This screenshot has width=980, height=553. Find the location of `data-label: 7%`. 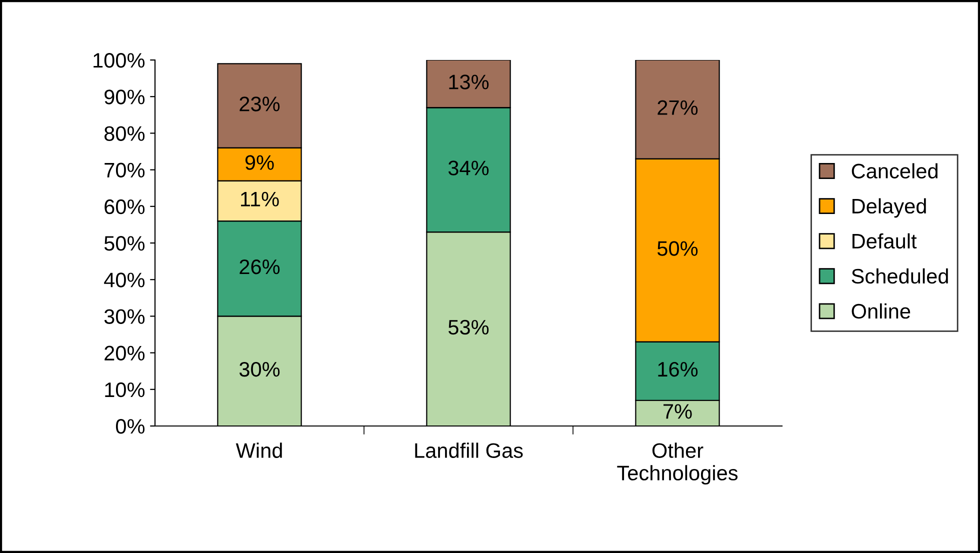

data-label: 7% is located at coordinates (678, 411).